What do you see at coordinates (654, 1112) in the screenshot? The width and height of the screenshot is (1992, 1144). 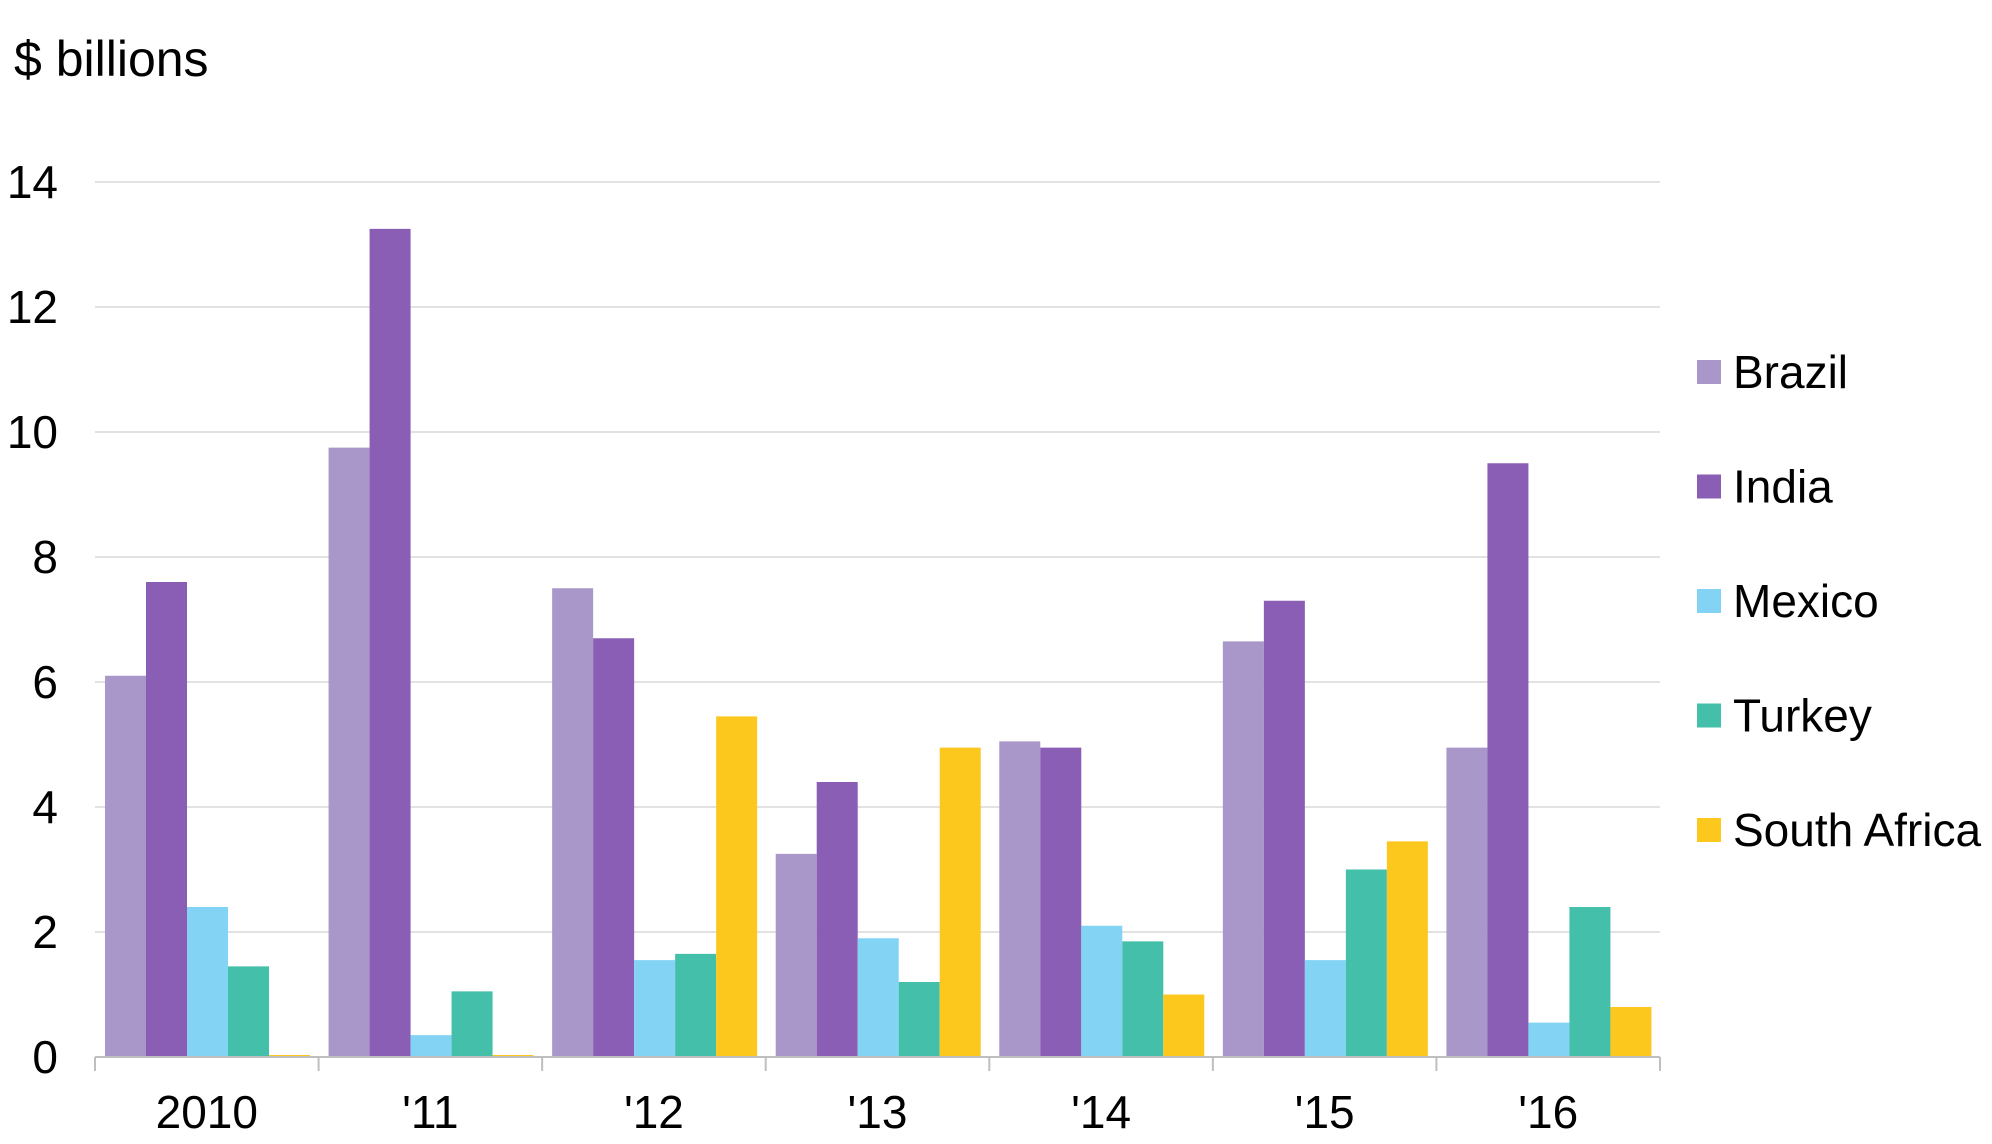 I see `x-tick-label: '12` at bounding box center [654, 1112].